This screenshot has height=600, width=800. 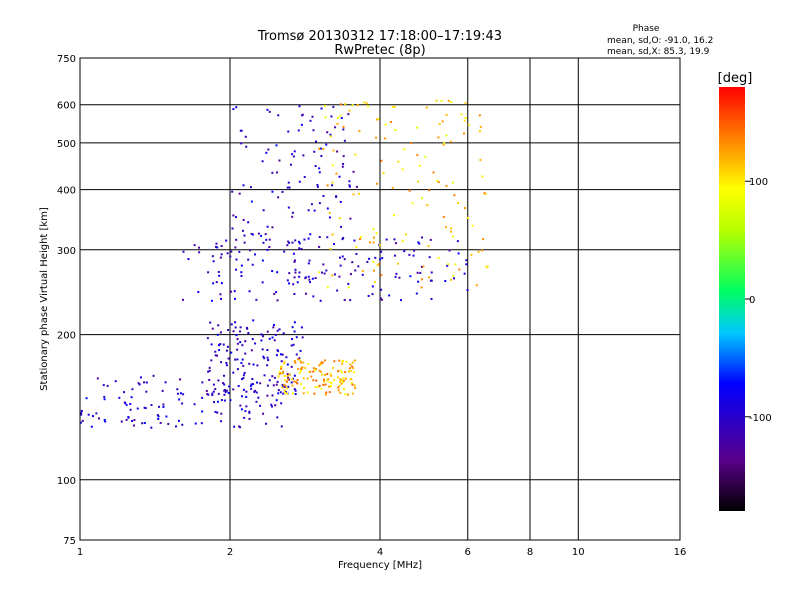 What do you see at coordinates (66, 336) in the screenshot?
I see `y-tick-label: 200` at bounding box center [66, 336].